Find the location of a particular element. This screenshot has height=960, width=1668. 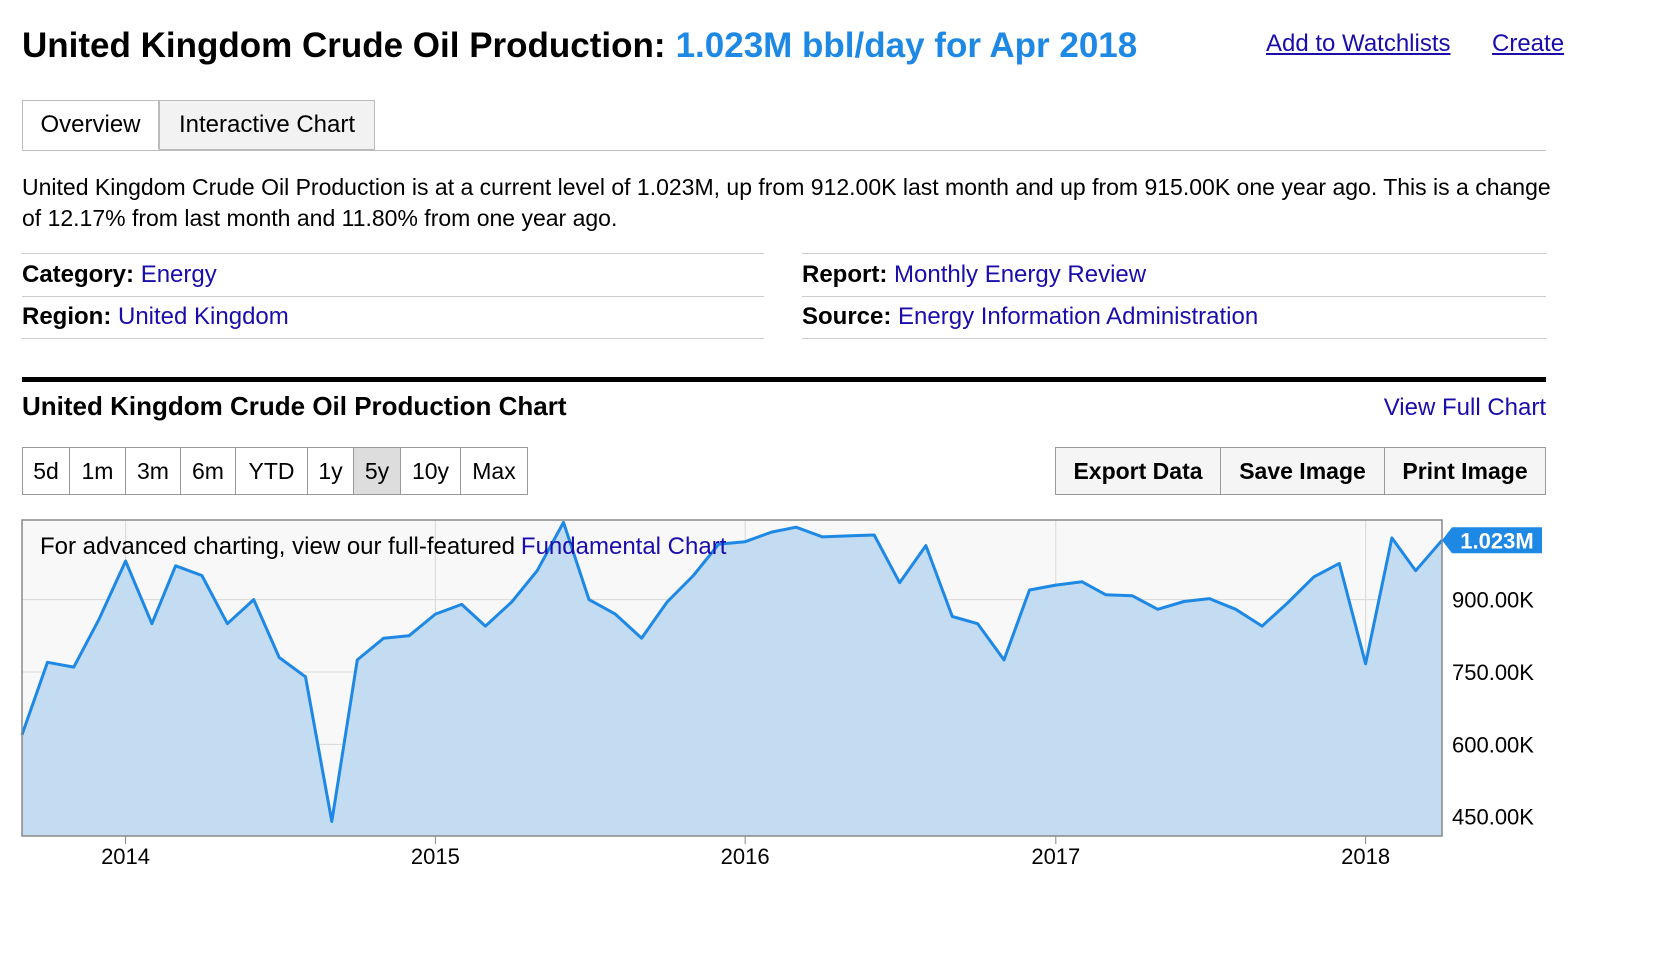

fundamental-chart-link: Fundamental Chart is located at coordinates (624, 546).